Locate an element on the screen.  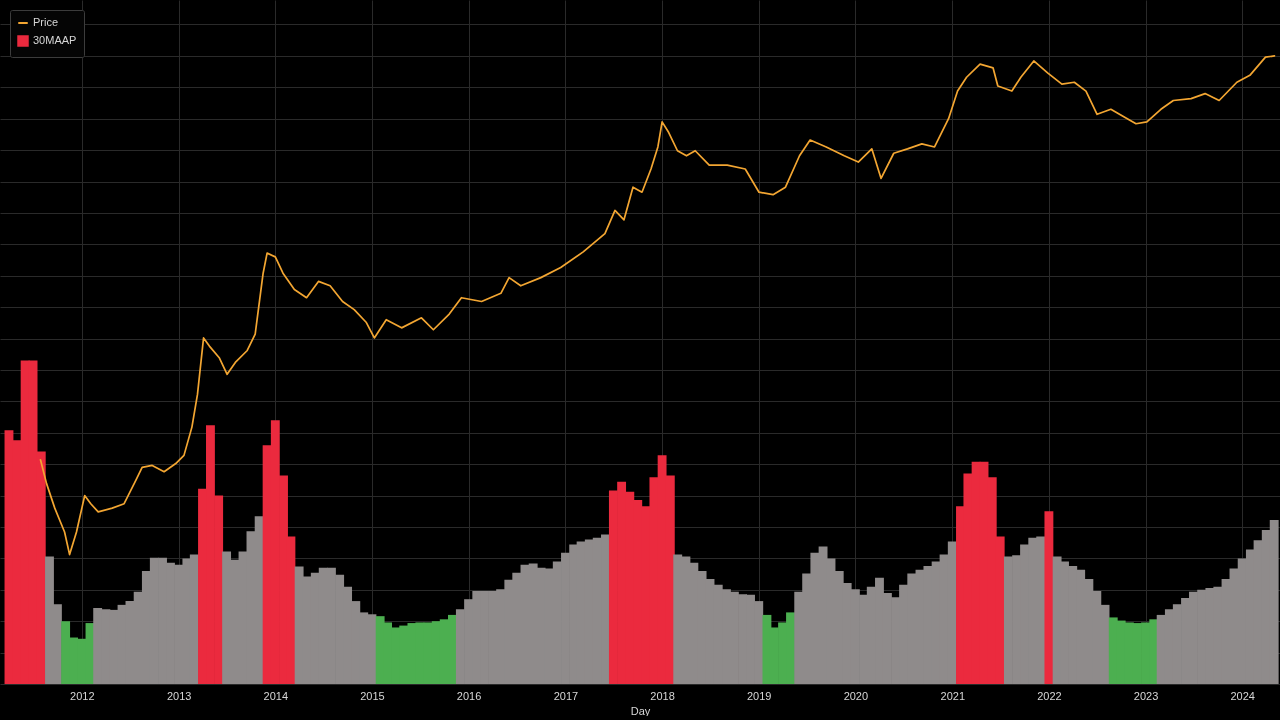
x-tick-label: 2014 is located at coordinates (276, 695).